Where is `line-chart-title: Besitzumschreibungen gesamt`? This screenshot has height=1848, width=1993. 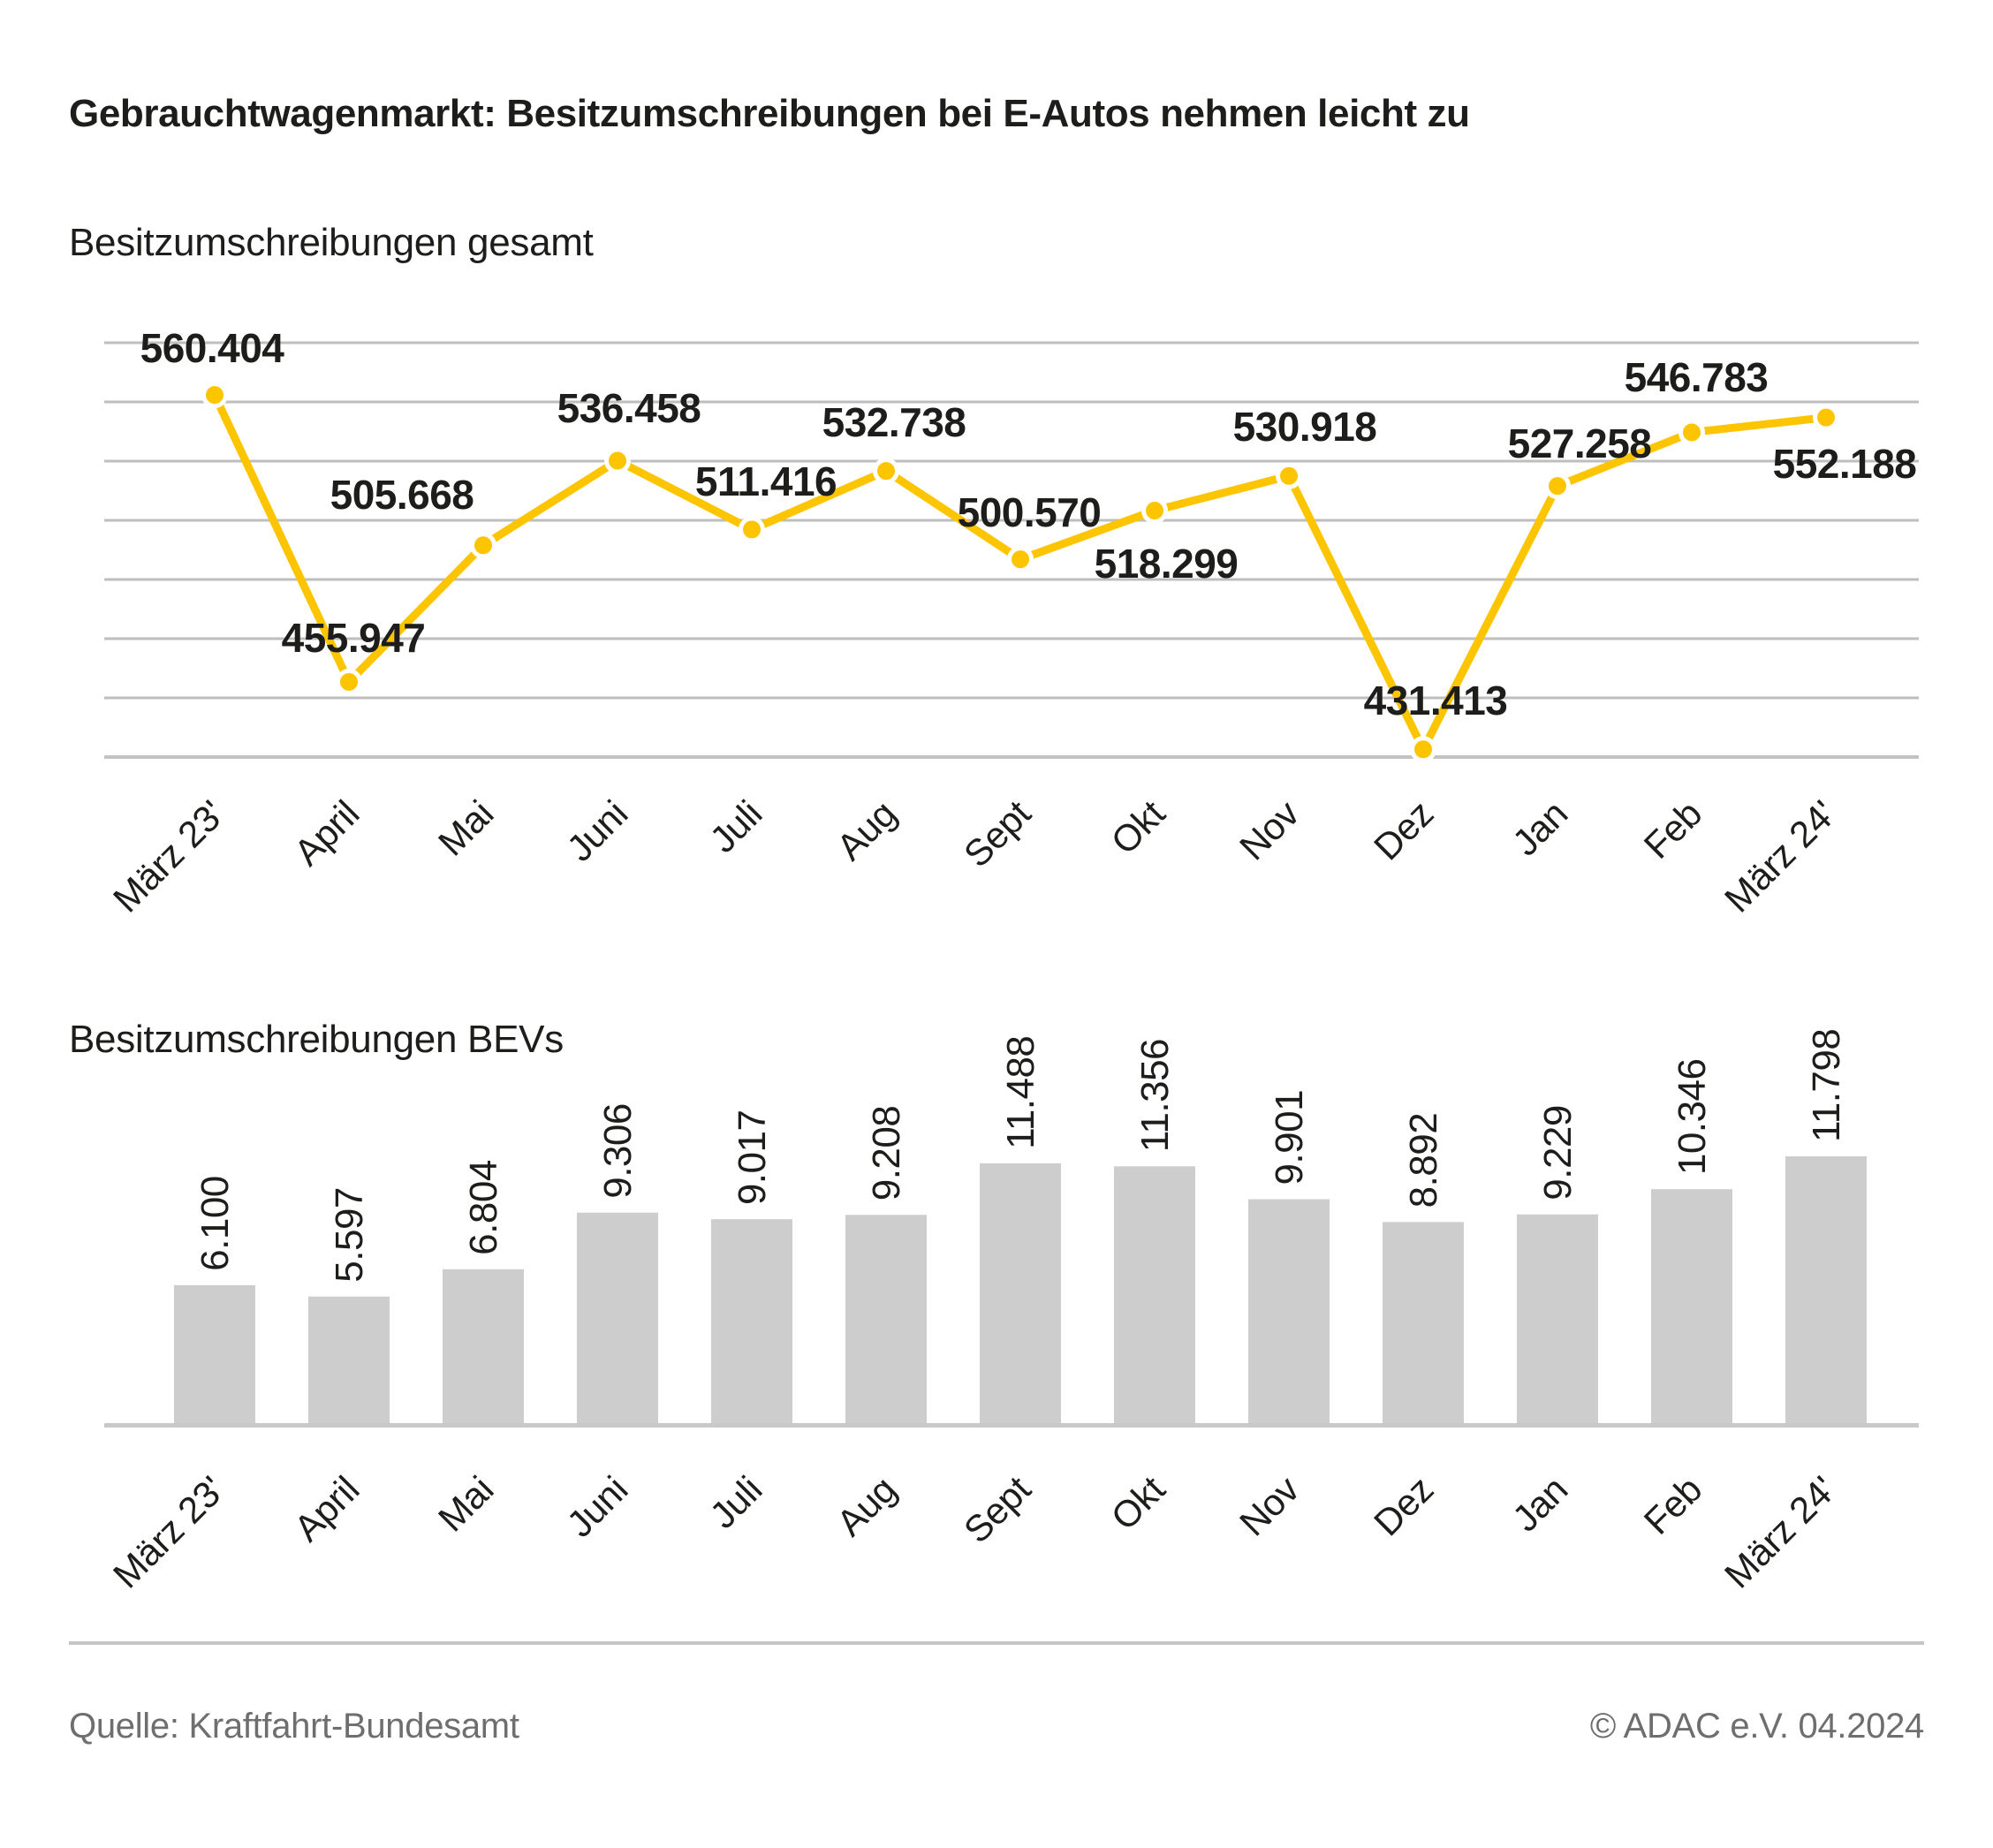
line-chart-title: Besitzumschreibungen gesamt is located at coordinates (331, 242).